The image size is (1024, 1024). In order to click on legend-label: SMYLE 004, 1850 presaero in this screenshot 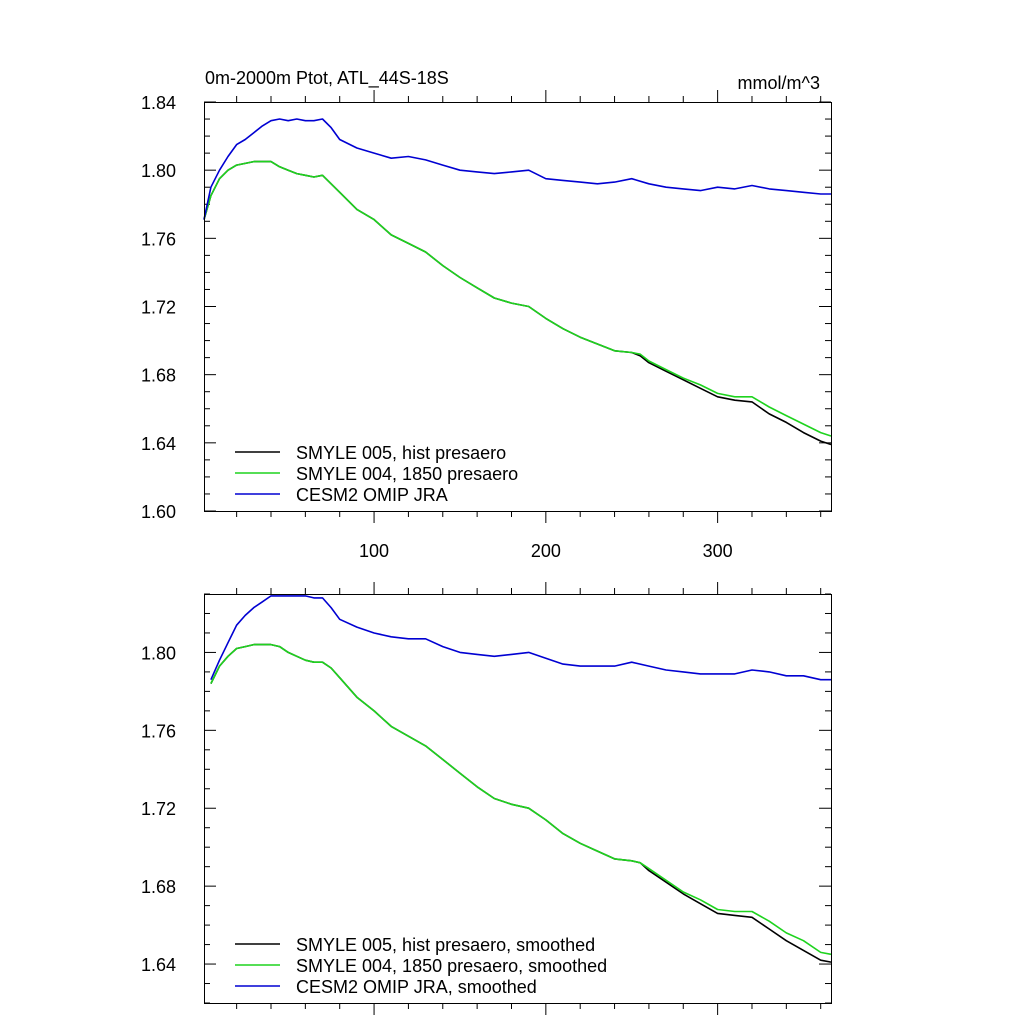, I will do `click(407, 474)`.